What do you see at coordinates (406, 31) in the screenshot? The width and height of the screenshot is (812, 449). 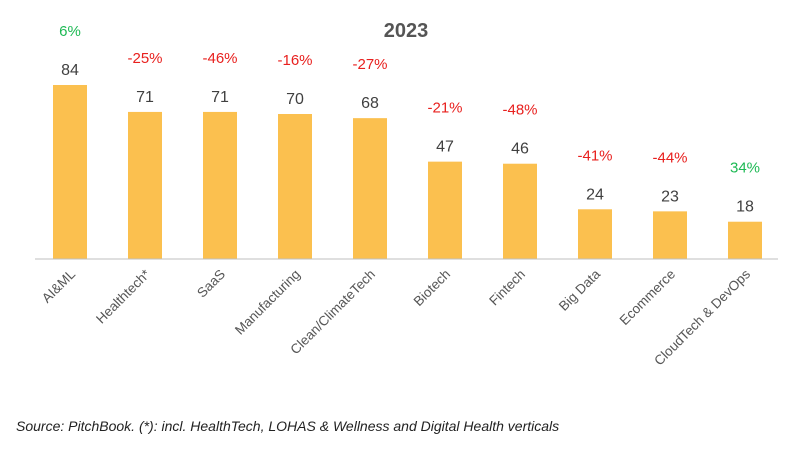 I see `chart-title: 2023` at bounding box center [406, 31].